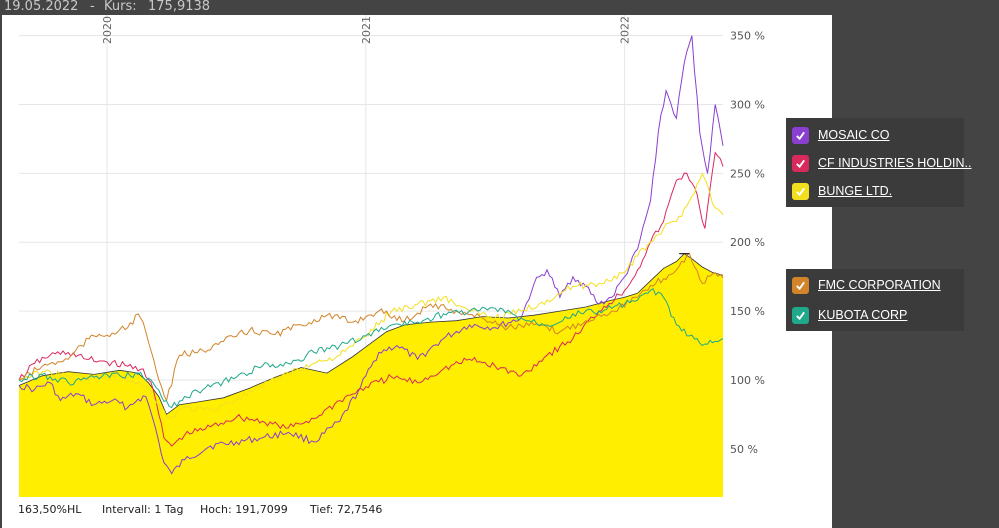 The width and height of the screenshot is (999, 528). What do you see at coordinates (747, 242) in the screenshot?
I see `y-tick-label: 200 %` at bounding box center [747, 242].